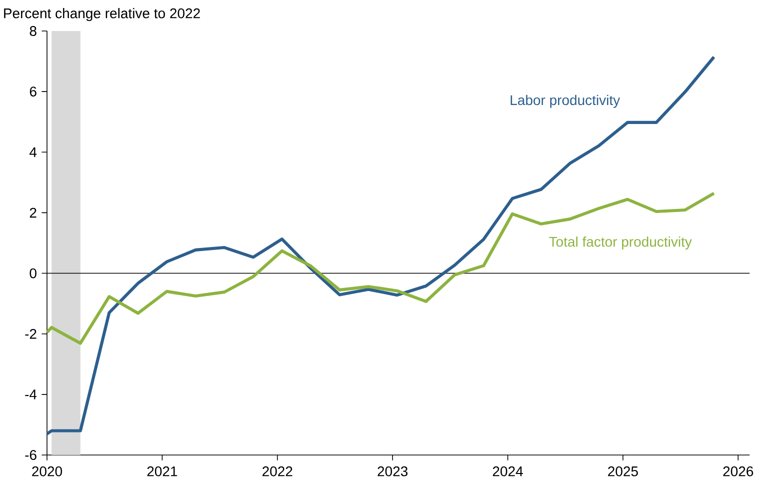 The image size is (772, 484). Describe the element at coordinates (623, 471) in the screenshot. I see `x-tick-label: 2025` at that location.